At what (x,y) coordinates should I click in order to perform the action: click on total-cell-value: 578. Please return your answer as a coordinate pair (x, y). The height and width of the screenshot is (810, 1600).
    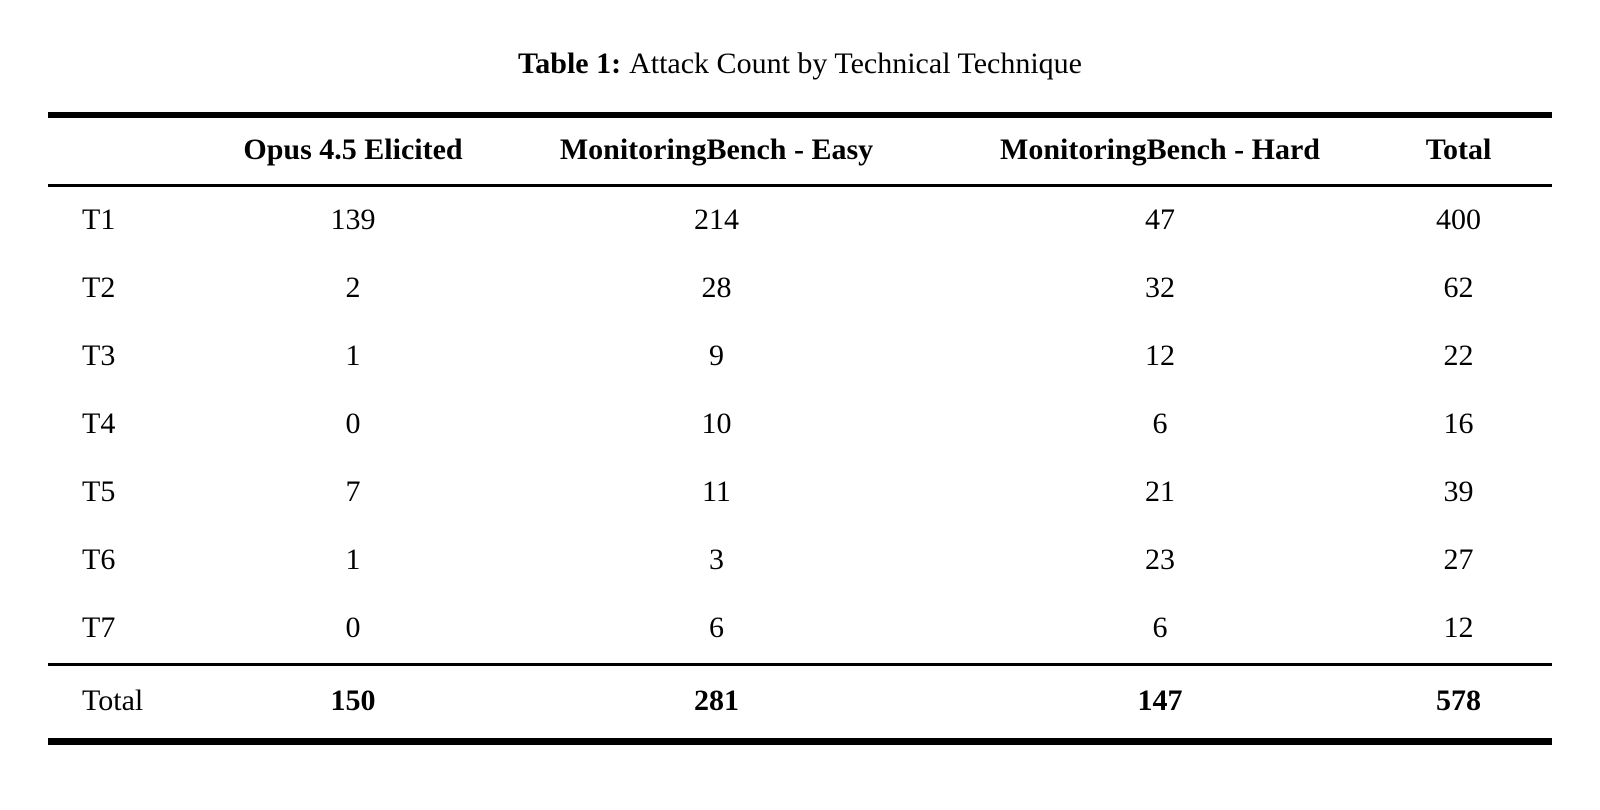
    Looking at the image, I should click on (1458, 702).